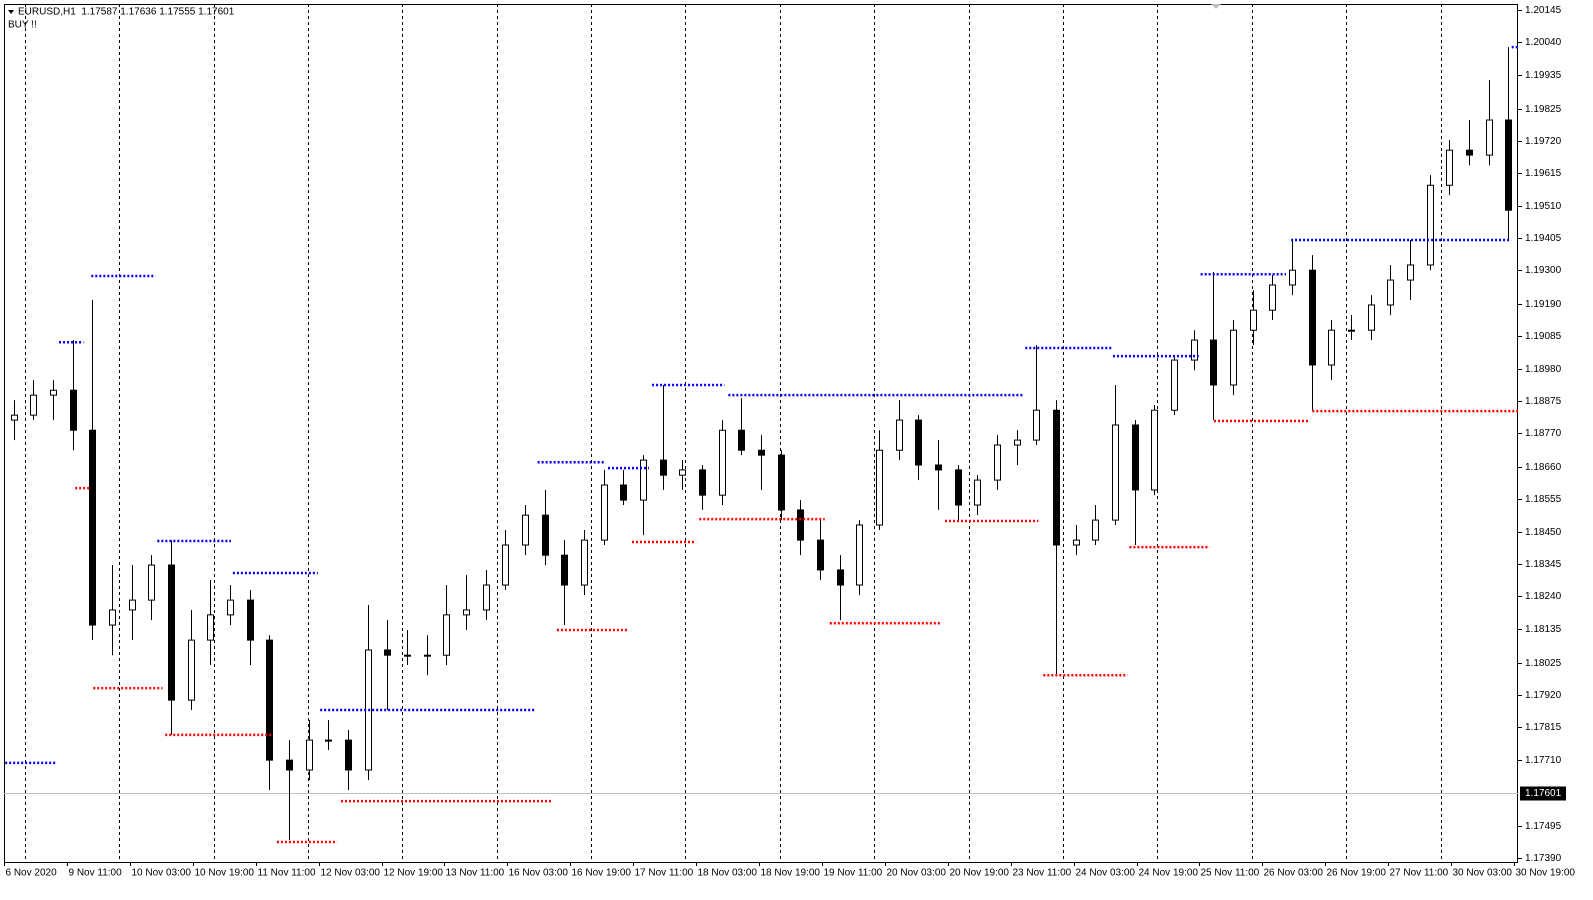  Describe the element at coordinates (11, 12) in the screenshot. I see `collapse-arrow` at that location.